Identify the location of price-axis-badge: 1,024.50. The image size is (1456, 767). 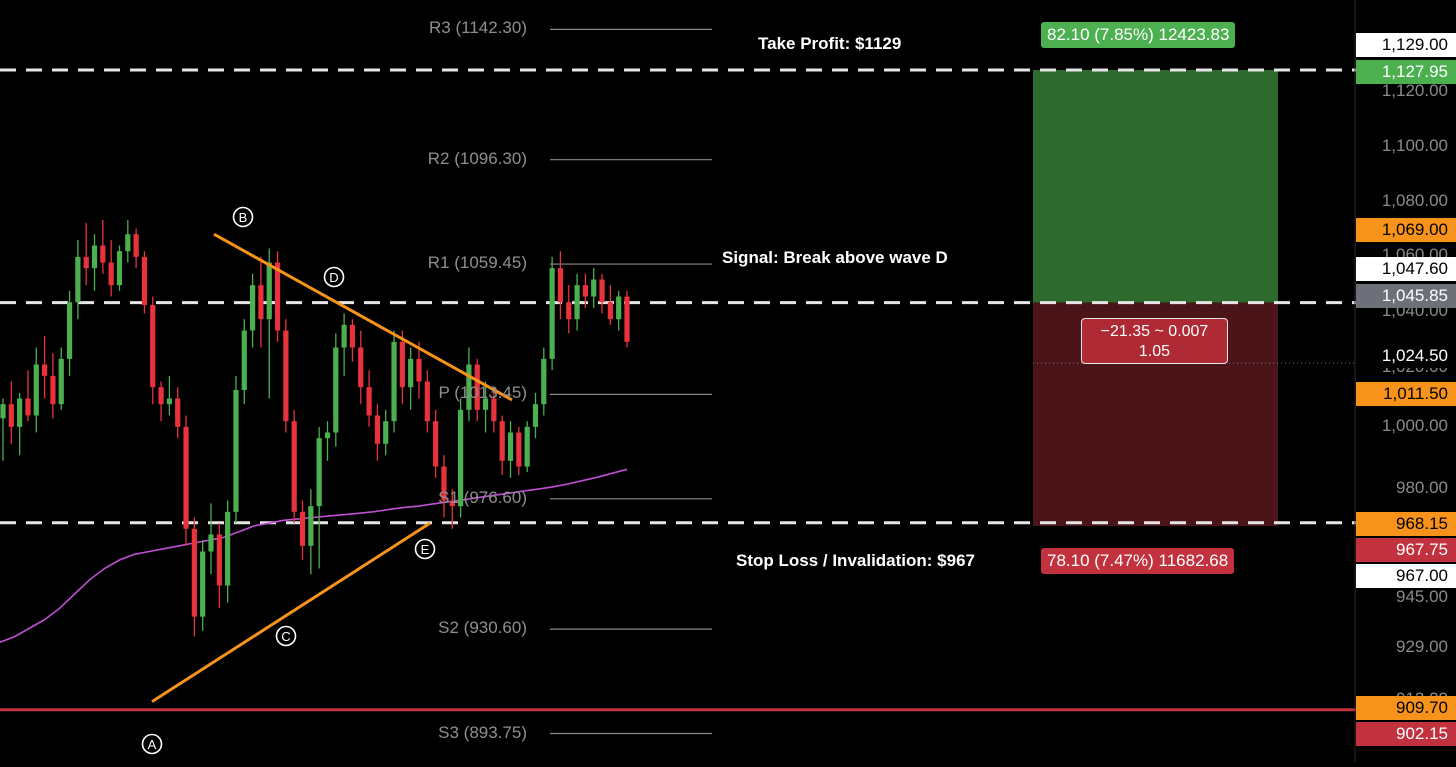
(1406, 356).